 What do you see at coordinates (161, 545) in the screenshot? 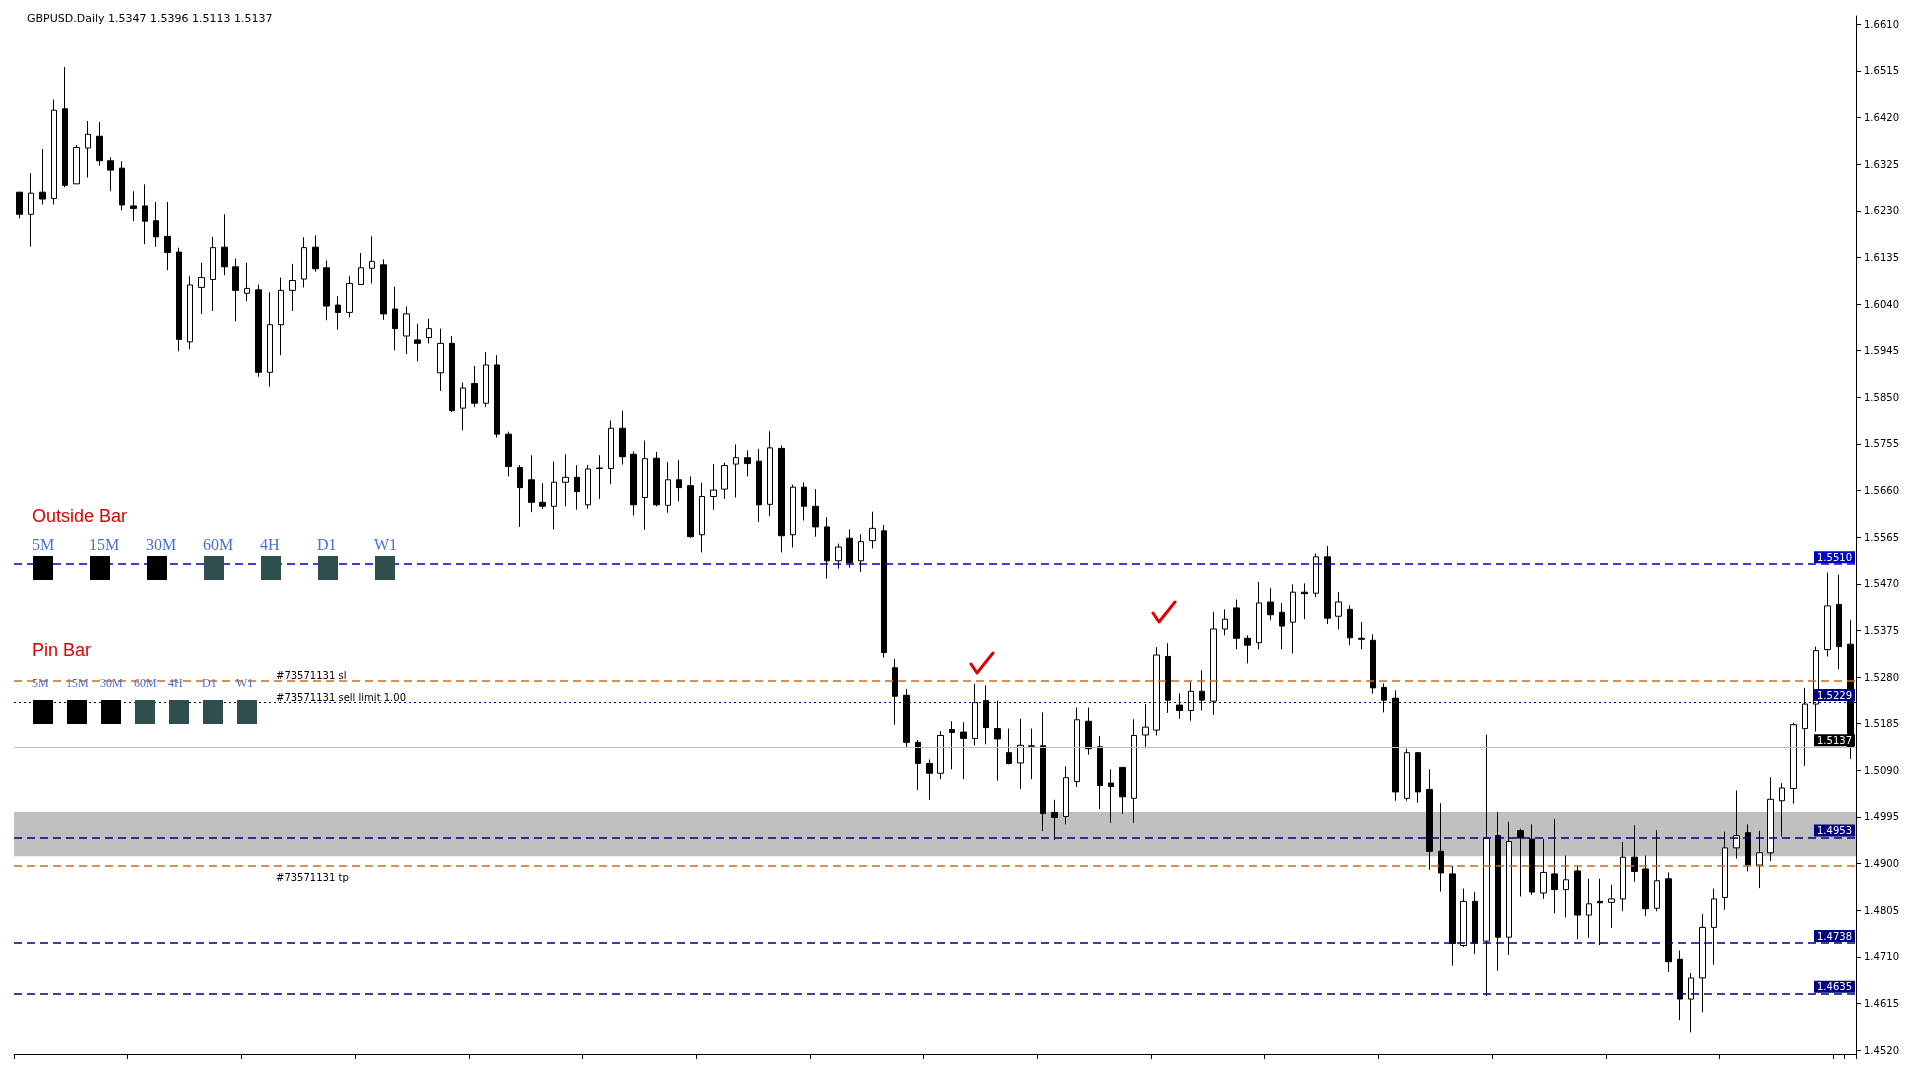
I see `annotation: 30M` at bounding box center [161, 545].